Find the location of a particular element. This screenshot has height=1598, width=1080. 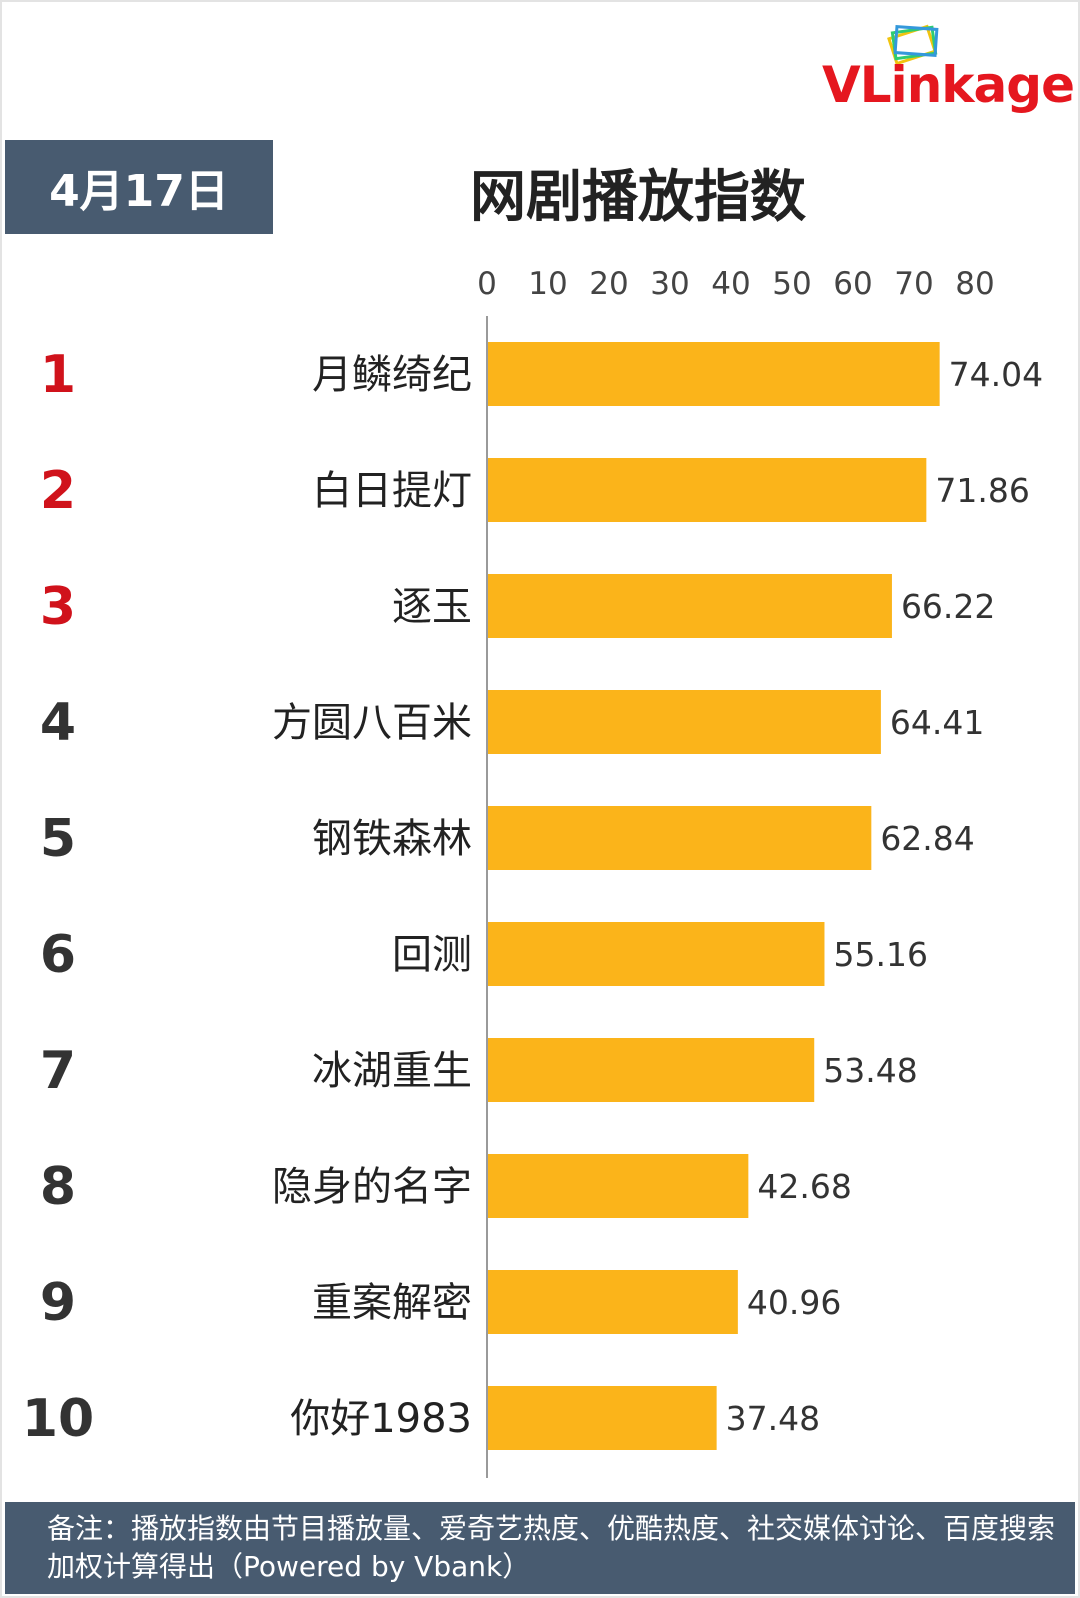

x-tick-label: 60 is located at coordinates (852, 284).